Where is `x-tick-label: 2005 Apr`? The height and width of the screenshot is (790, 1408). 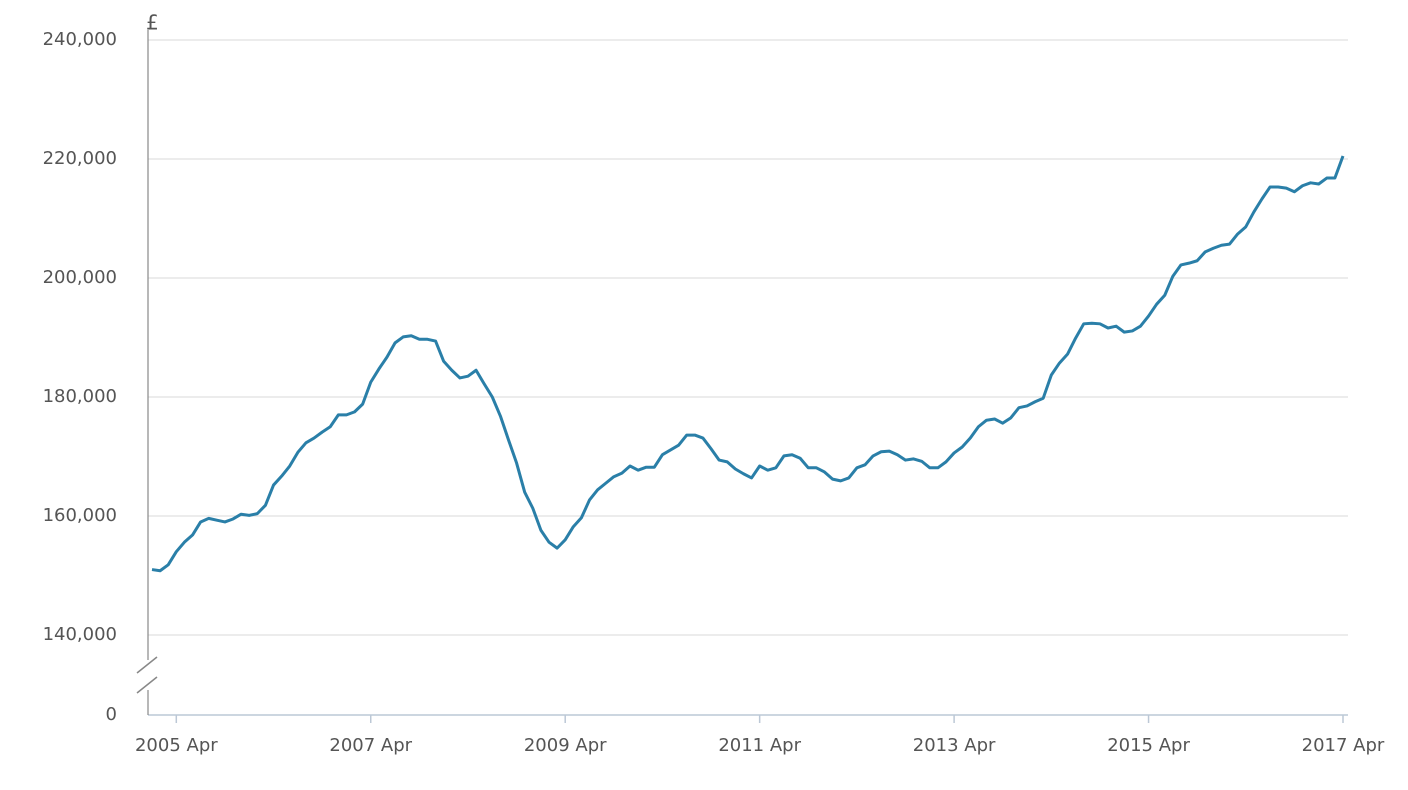
x-tick-label: 2005 Apr is located at coordinates (176, 745).